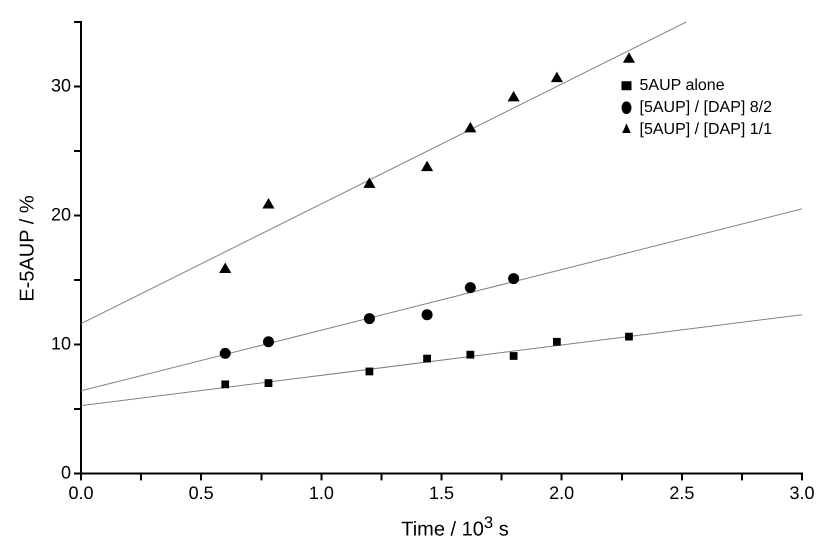 The width and height of the screenshot is (830, 558). Describe the element at coordinates (561, 493) in the screenshot. I see `x-tick-label: 2.0` at that location.